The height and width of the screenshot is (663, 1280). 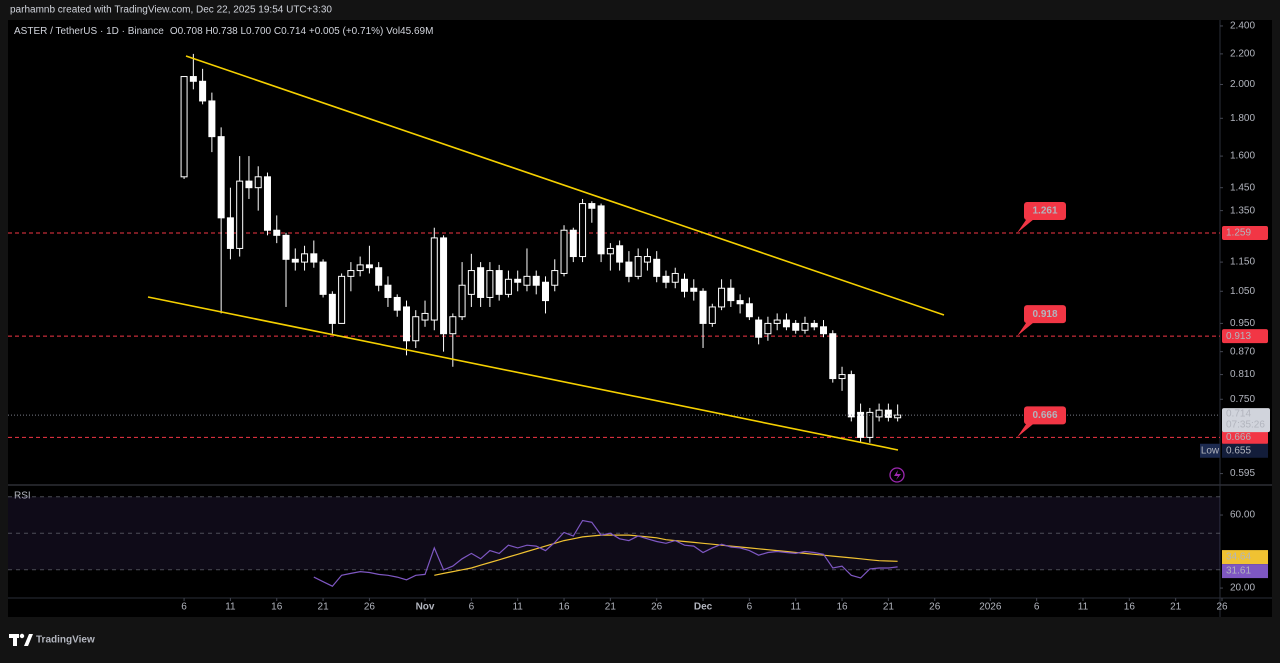 What do you see at coordinates (22, 636) in the screenshot?
I see `logo-dot` at bounding box center [22, 636].